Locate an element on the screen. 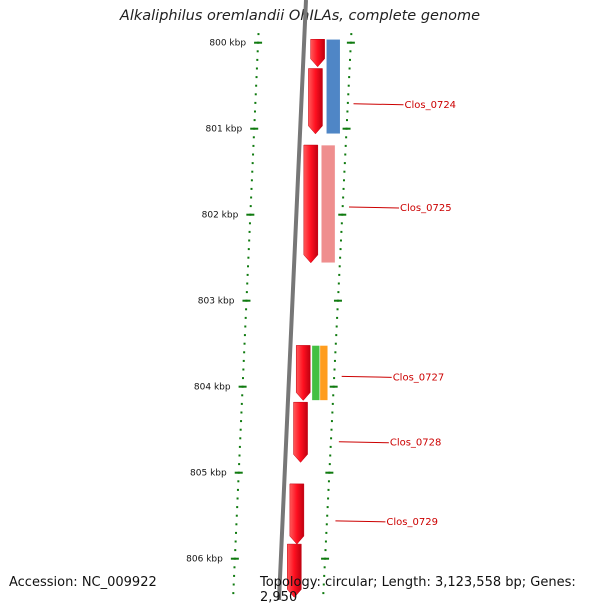 This screenshot has height=605, width=600. feature-label: Clos_0728 is located at coordinates (416, 443).